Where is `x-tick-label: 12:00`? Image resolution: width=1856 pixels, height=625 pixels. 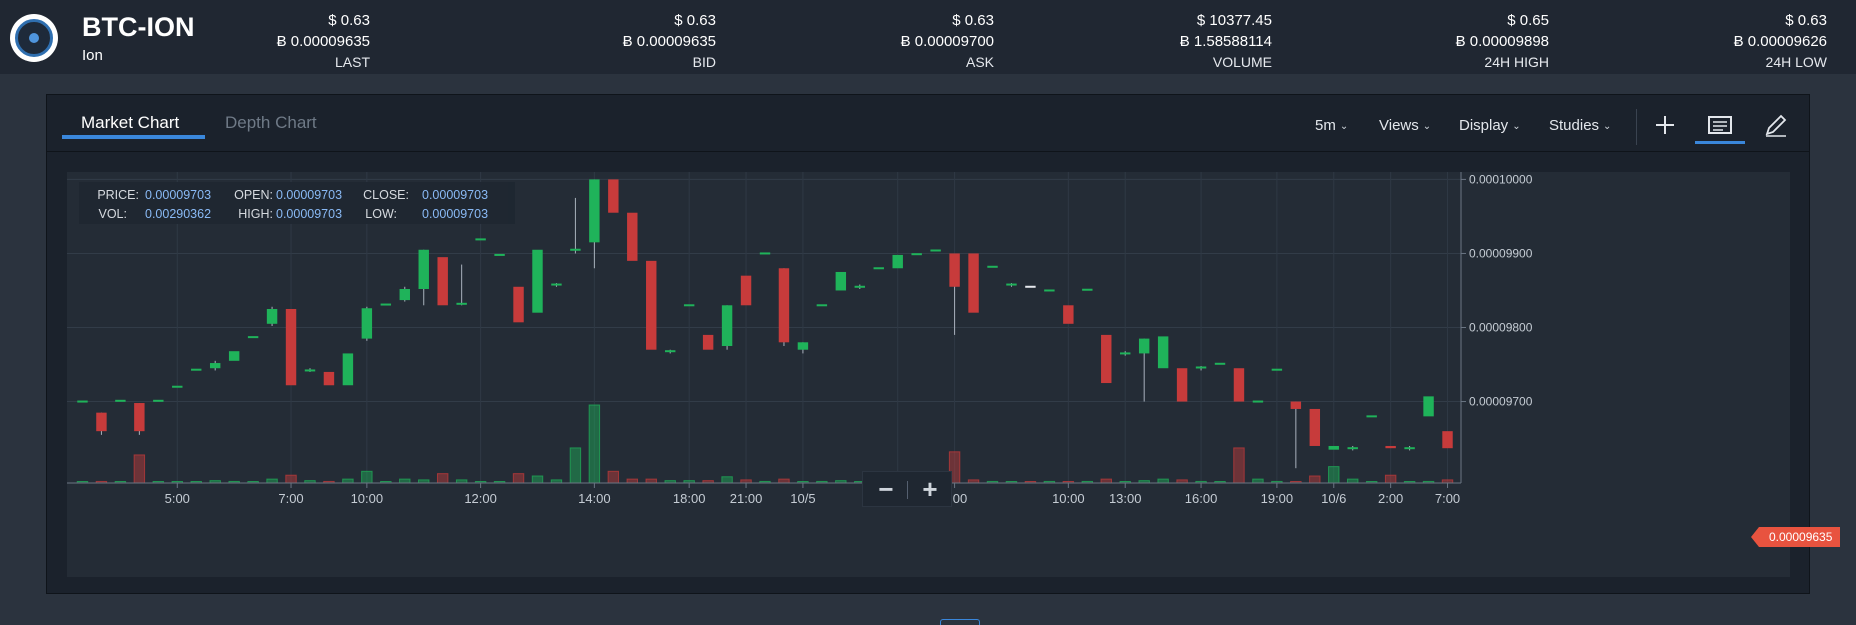
x-tick-label: 12:00 is located at coordinates (480, 498).